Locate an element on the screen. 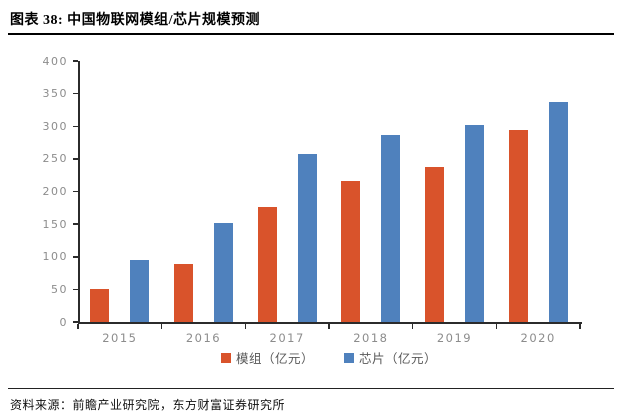  bar-芯片-2015 is located at coordinates (140, 291).